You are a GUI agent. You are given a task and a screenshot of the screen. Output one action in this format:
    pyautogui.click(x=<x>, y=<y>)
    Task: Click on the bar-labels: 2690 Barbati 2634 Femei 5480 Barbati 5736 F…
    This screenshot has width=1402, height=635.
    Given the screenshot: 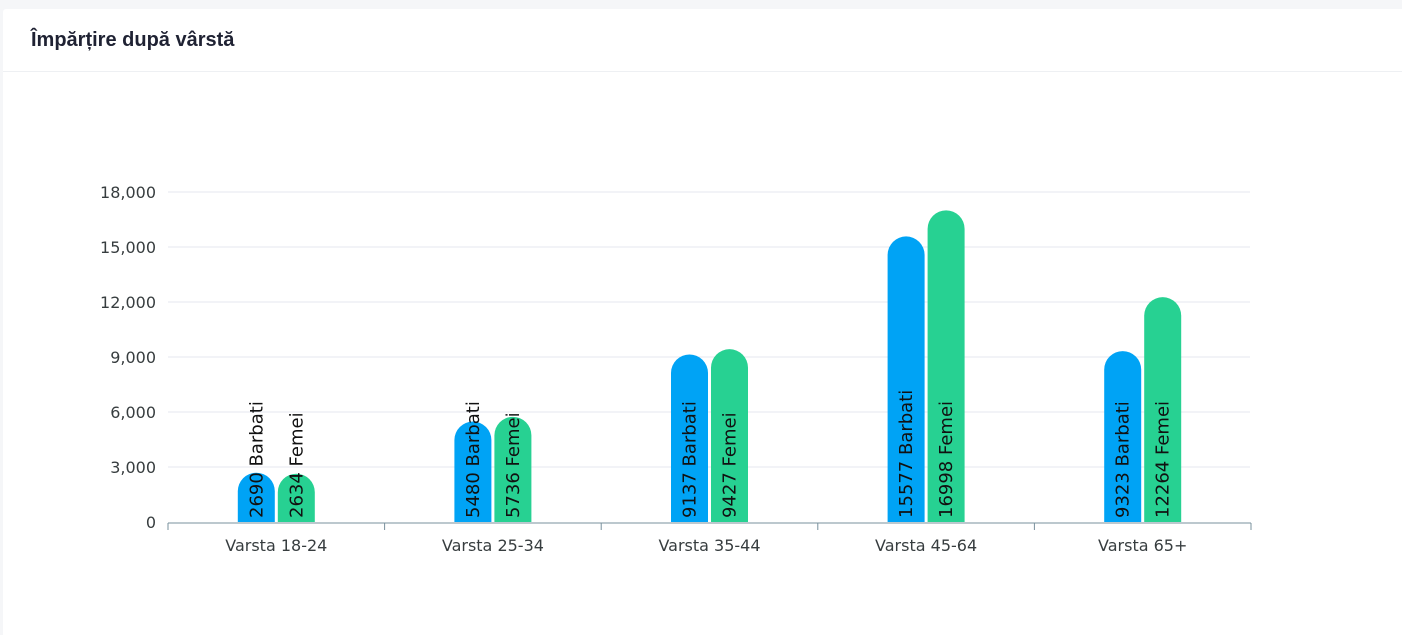 What is the action you would take?
    pyautogui.click(x=709, y=454)
    